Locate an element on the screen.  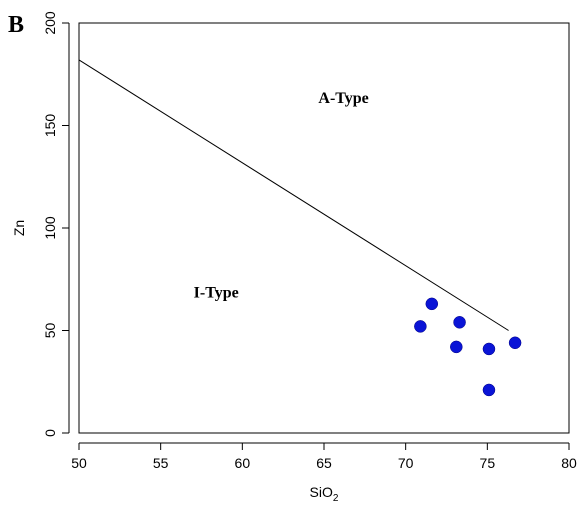
x-tick-label: 55 is located at coordinates (161, 463).